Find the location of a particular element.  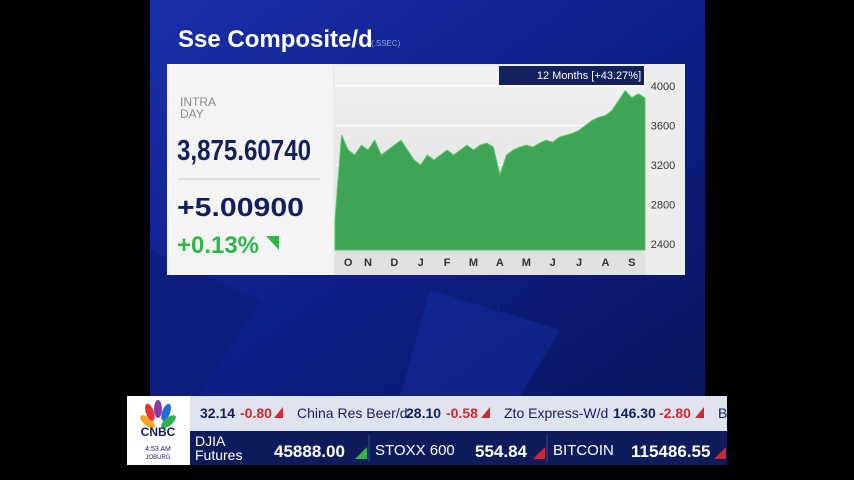

quote-label: DAY is located at coordinates (192, 114).